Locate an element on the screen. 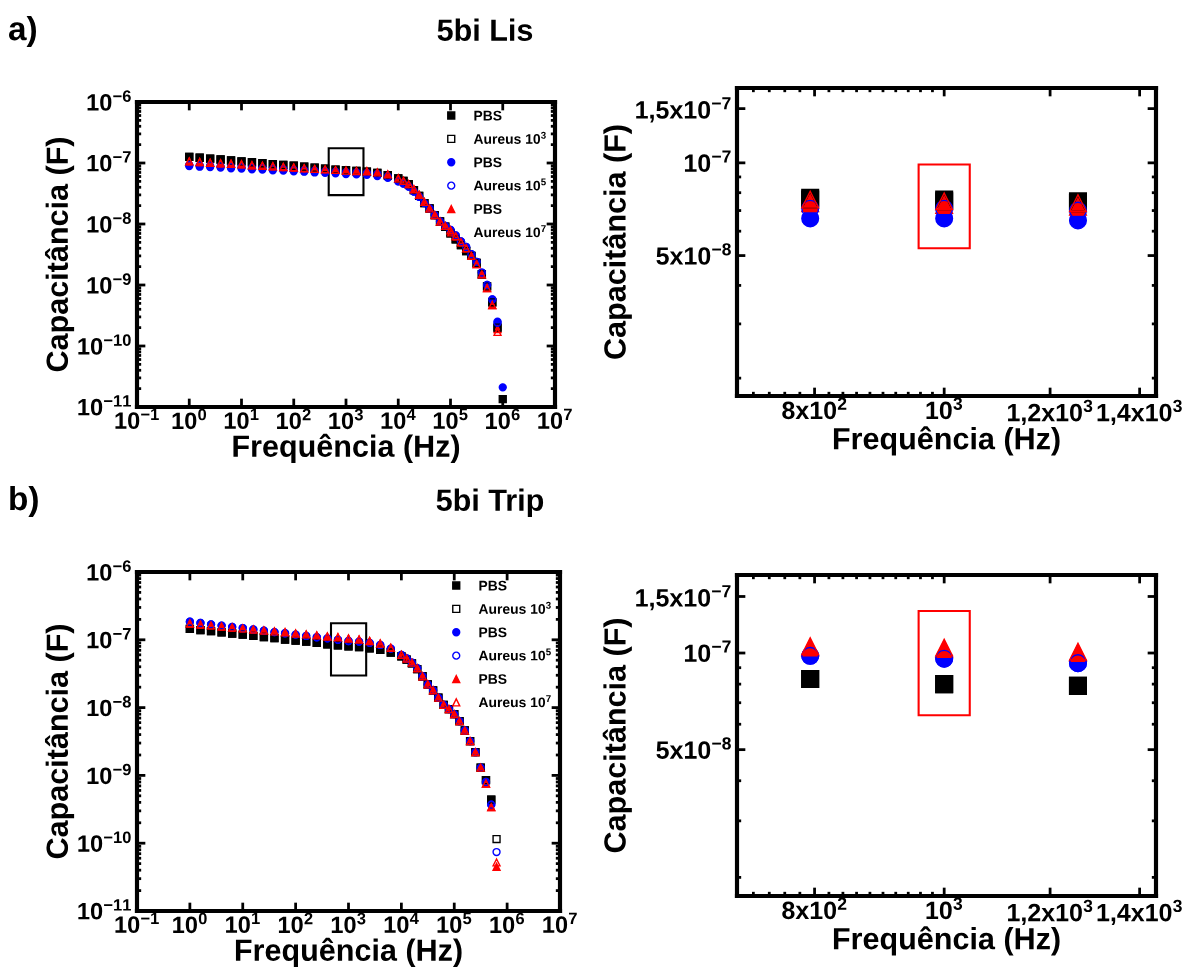 The width and height of the screenshot is (1200, 974). chart-title: 5bi Trip is located at coordinates (490, 502).